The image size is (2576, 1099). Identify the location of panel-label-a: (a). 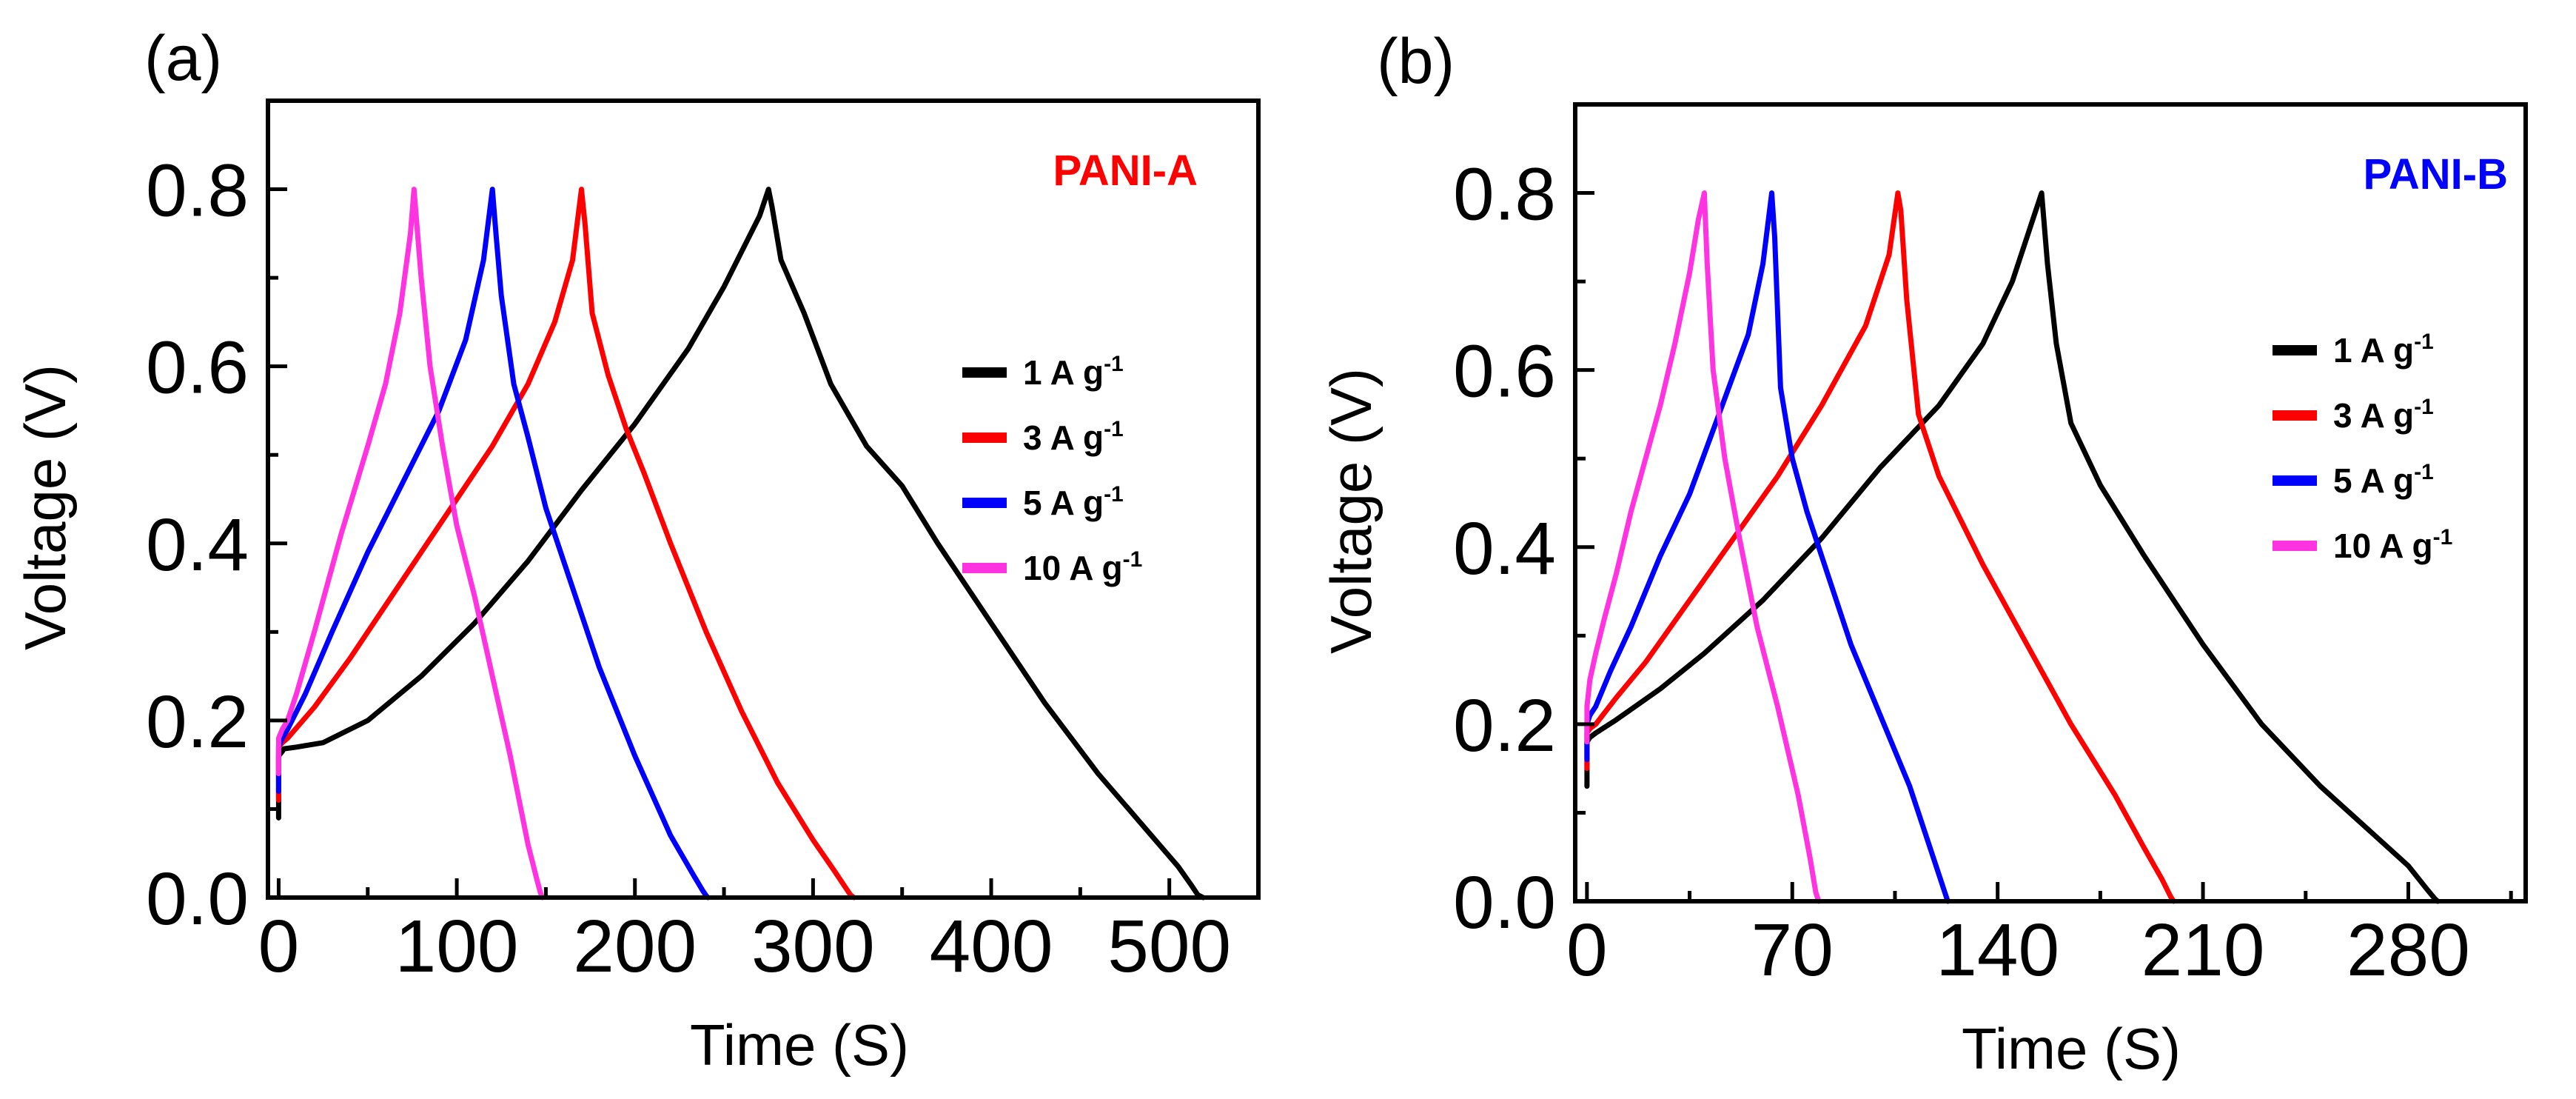
(183, 58).